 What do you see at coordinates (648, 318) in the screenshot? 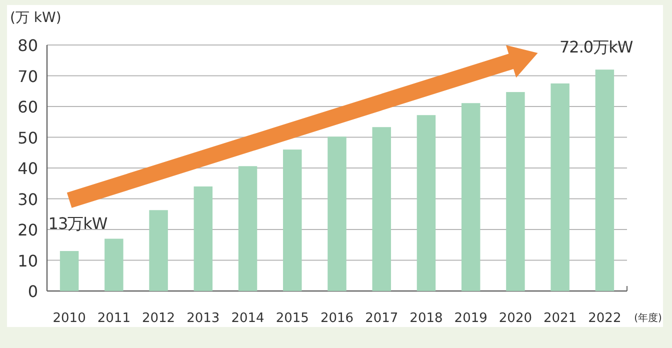
I see `x-axis-title: (年度)` at bounding box center [648, 318].